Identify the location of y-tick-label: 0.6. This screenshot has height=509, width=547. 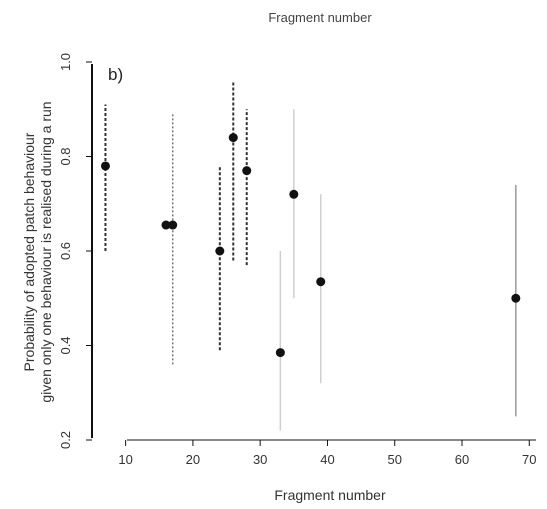
(65, 251).